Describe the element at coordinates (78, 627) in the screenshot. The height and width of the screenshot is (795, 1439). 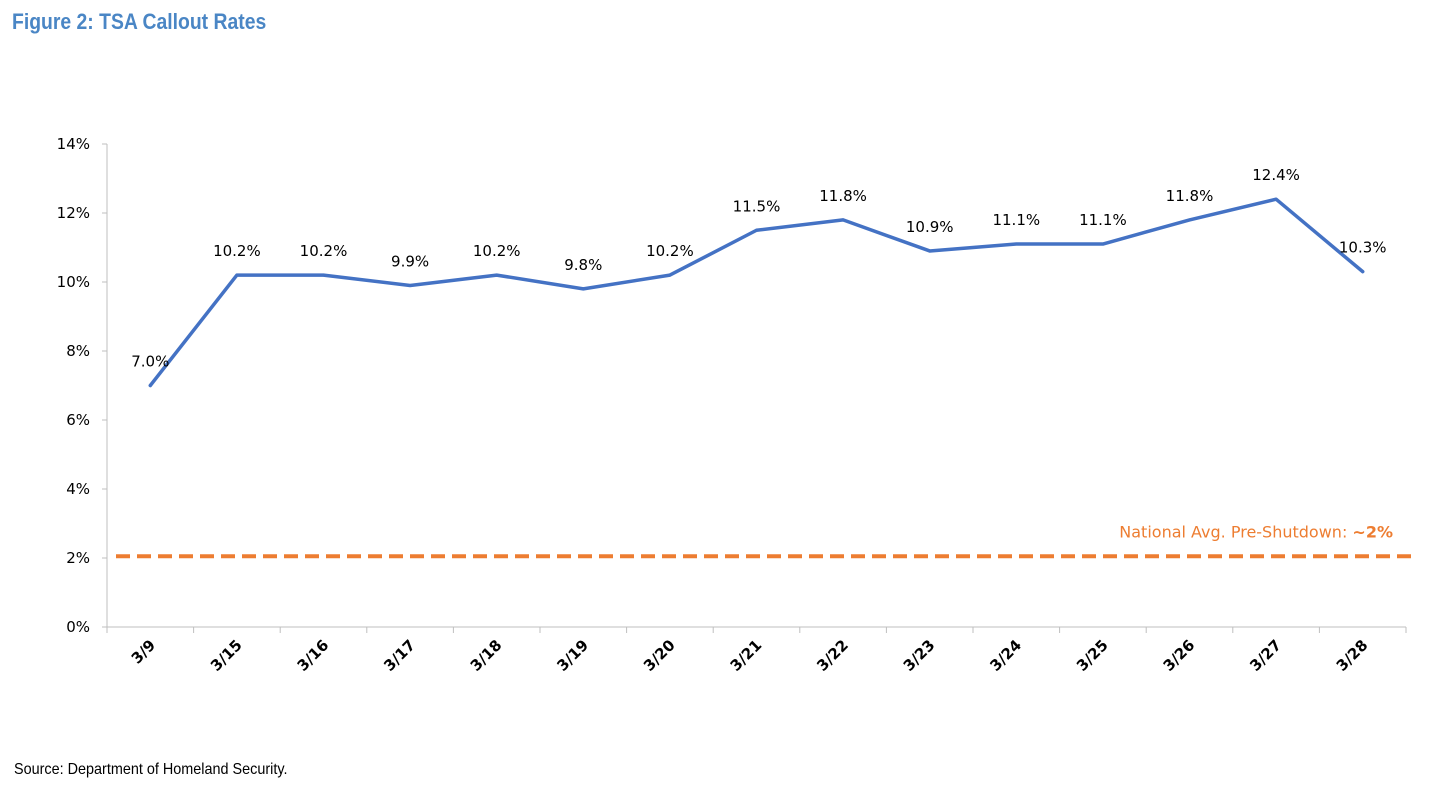
I see `y-tick-label: 0%` at that location.